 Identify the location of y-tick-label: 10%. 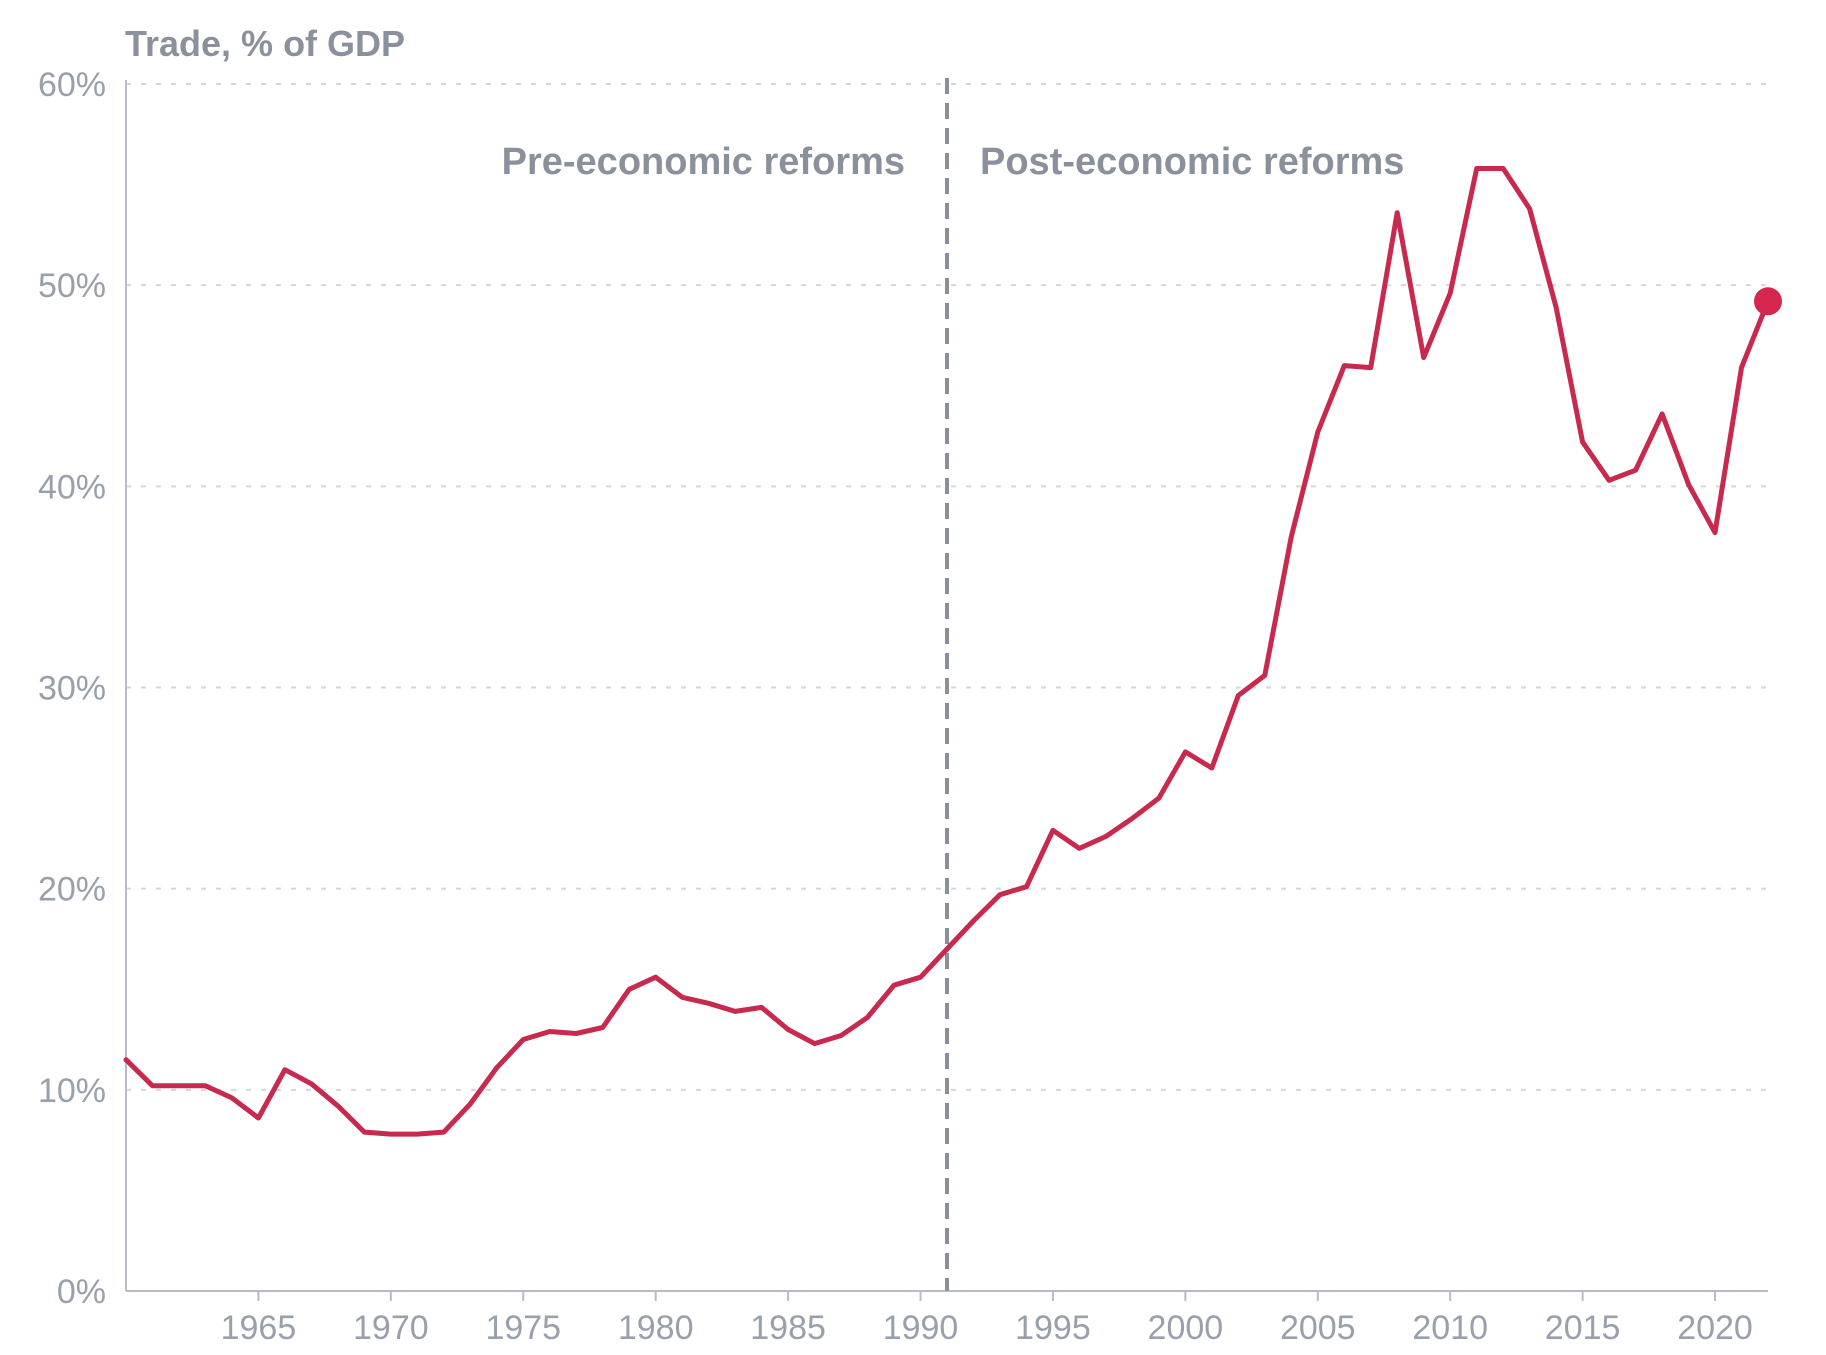
(72, 1091).